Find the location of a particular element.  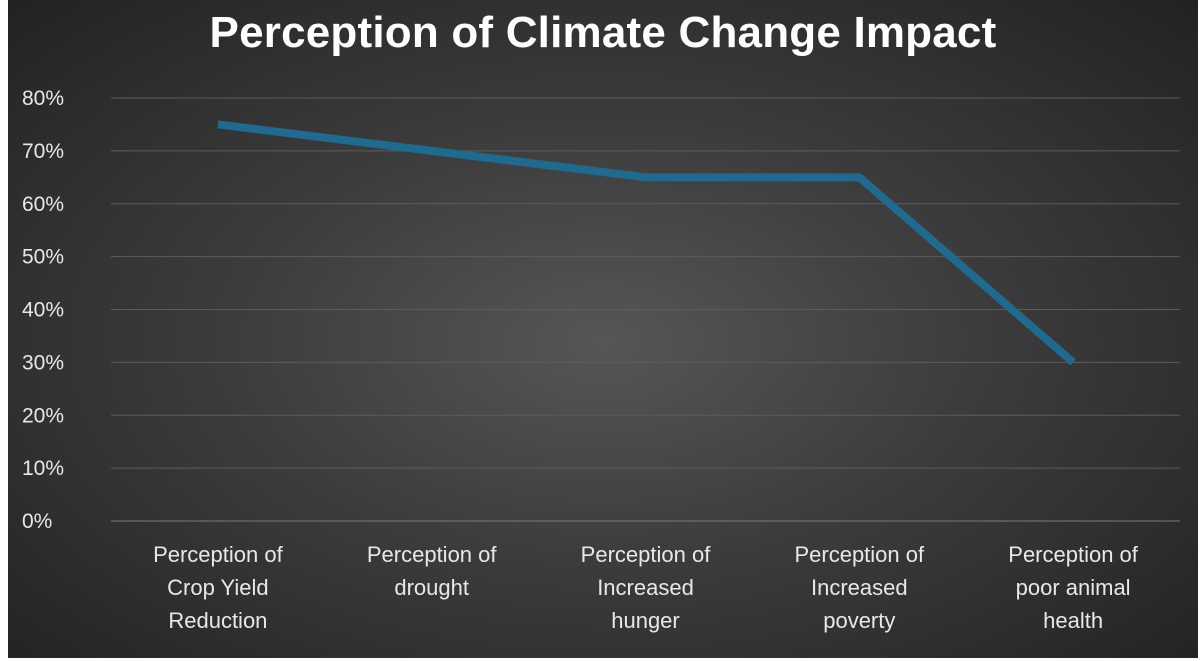

y-tick-label: 30% is located at coordinates (43, 362).